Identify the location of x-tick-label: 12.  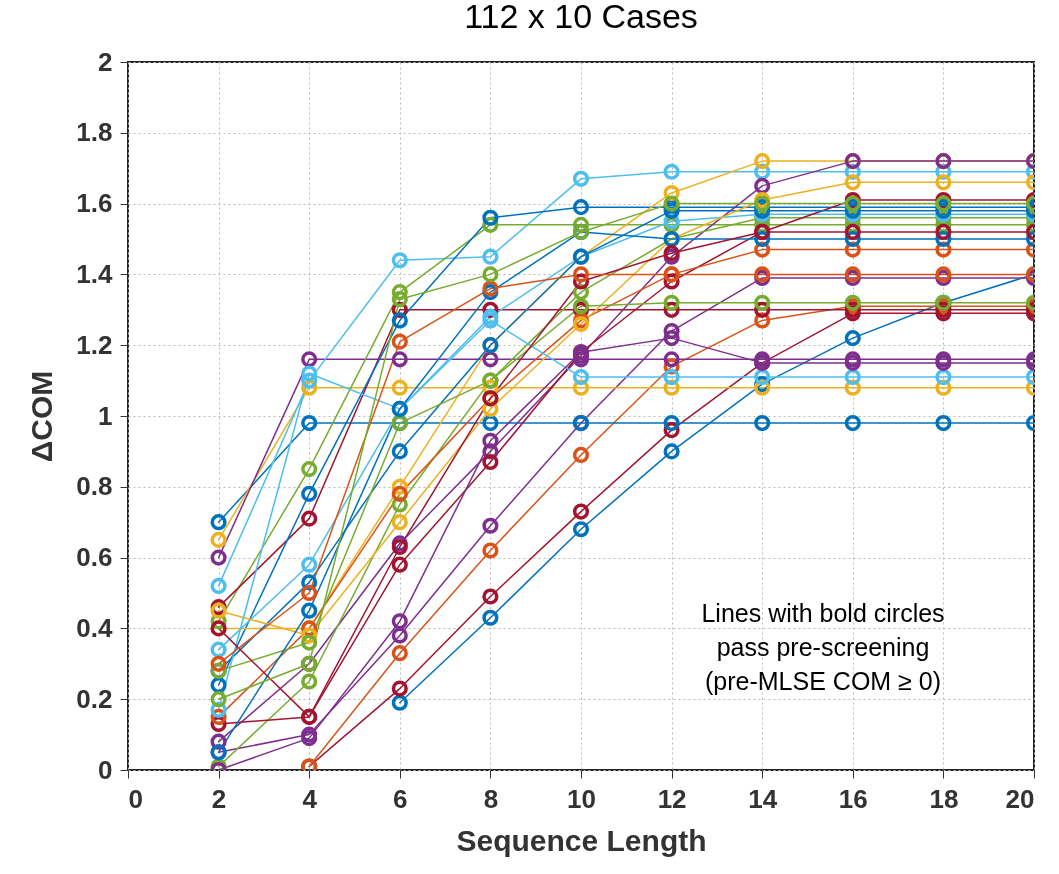
(672, 798).